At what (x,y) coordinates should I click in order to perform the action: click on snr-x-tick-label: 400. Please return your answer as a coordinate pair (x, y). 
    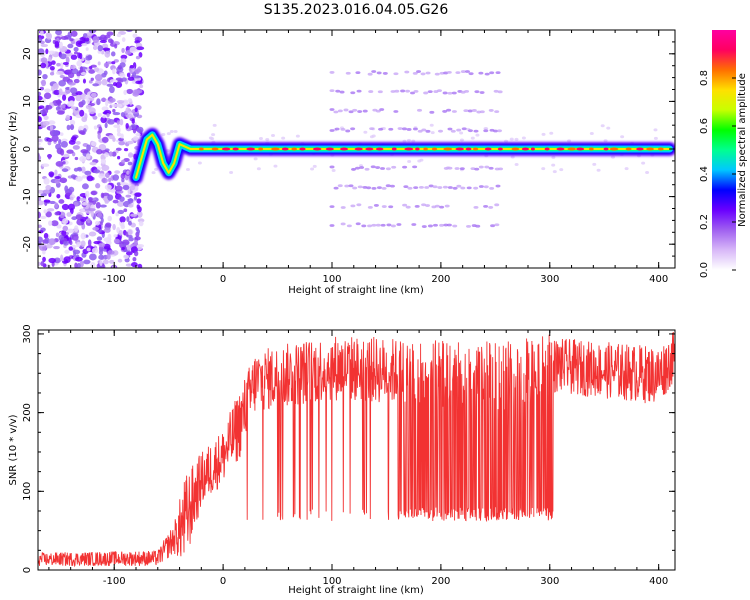
    Looking at the image, I should click on (658, 581).